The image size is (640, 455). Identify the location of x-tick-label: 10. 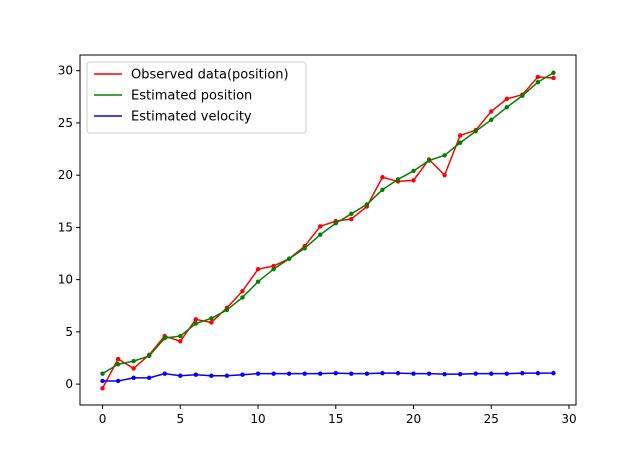
(257, 419).